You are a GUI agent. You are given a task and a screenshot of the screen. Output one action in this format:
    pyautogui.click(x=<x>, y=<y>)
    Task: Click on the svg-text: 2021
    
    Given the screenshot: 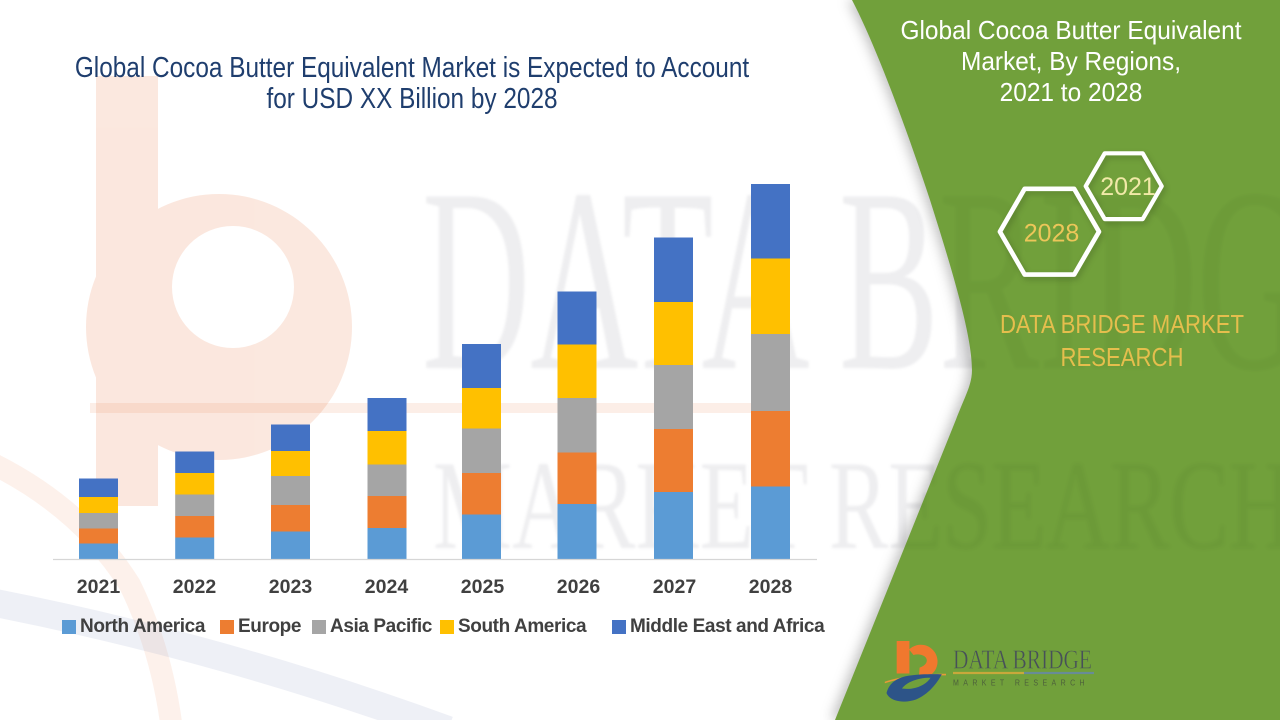 What is the action you would take?
    pyautogui.click(x=1128, y=187)
    